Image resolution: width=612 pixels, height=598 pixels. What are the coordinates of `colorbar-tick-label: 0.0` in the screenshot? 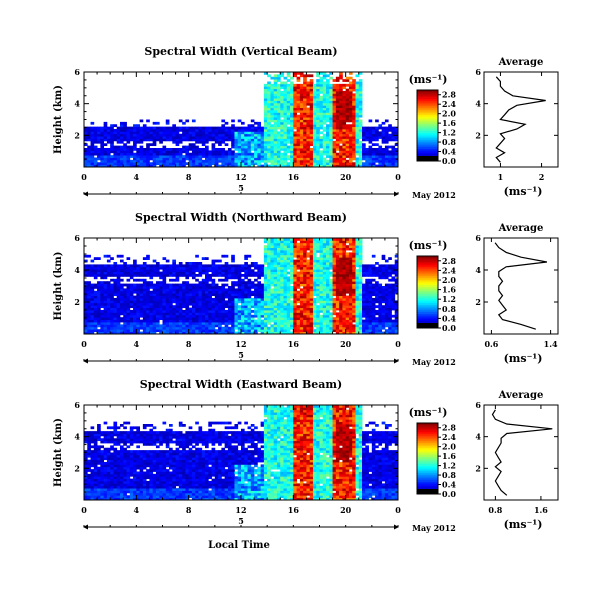 It's located at (449, 161).